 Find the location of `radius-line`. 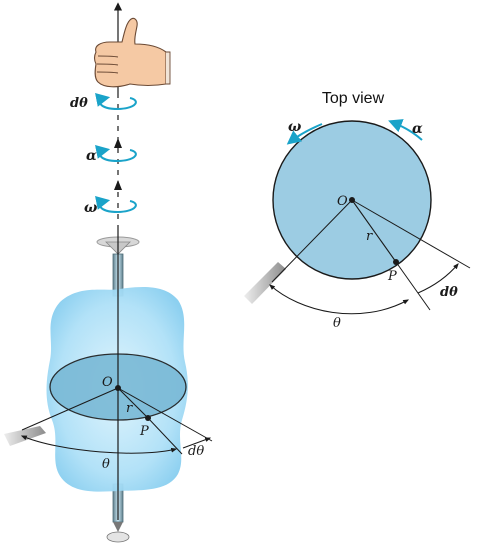

radius-line is located at coordinates (133, 403).